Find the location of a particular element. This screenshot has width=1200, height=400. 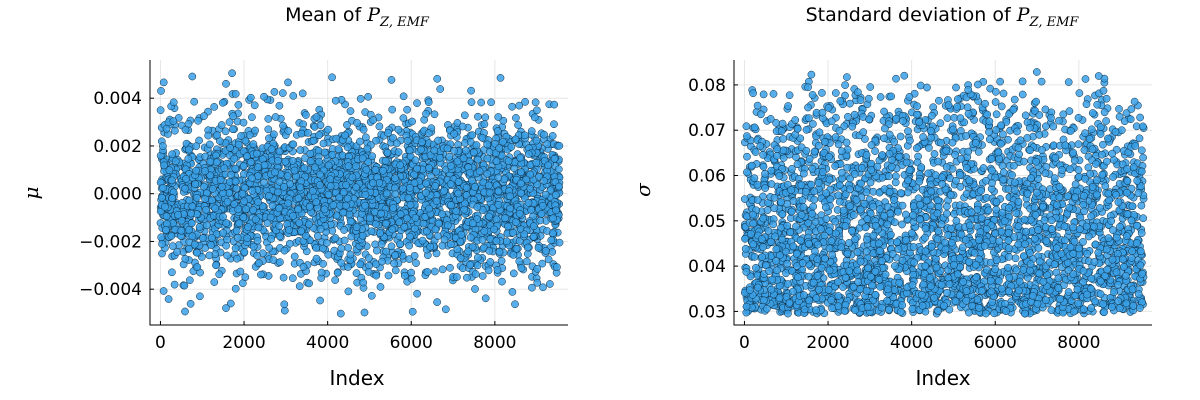

y-tick-label: 0.002 is located at coordinates (117, 147).